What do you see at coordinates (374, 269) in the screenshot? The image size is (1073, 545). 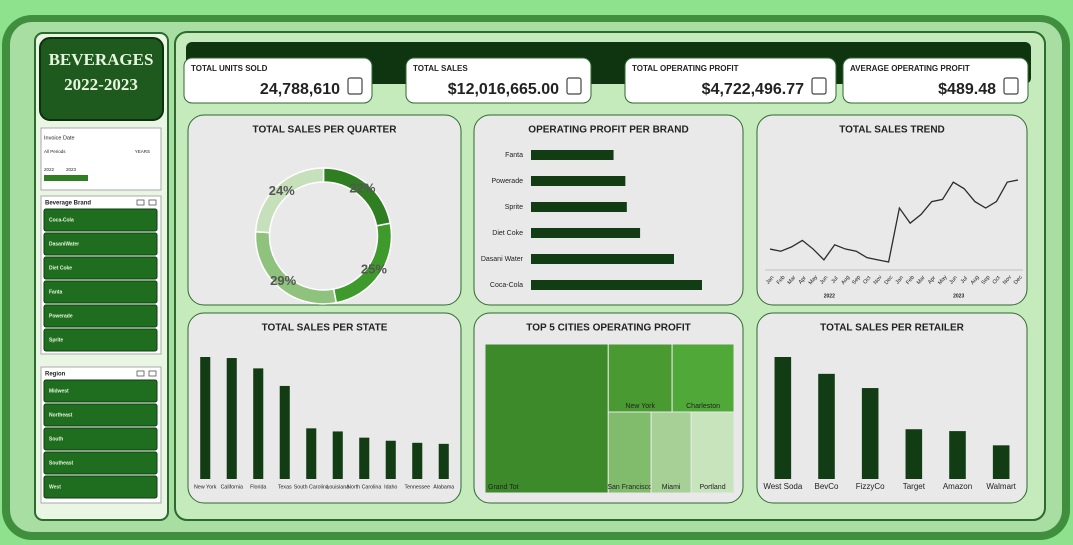 I see `data-label: 25%` at bounding box center [374, 269].